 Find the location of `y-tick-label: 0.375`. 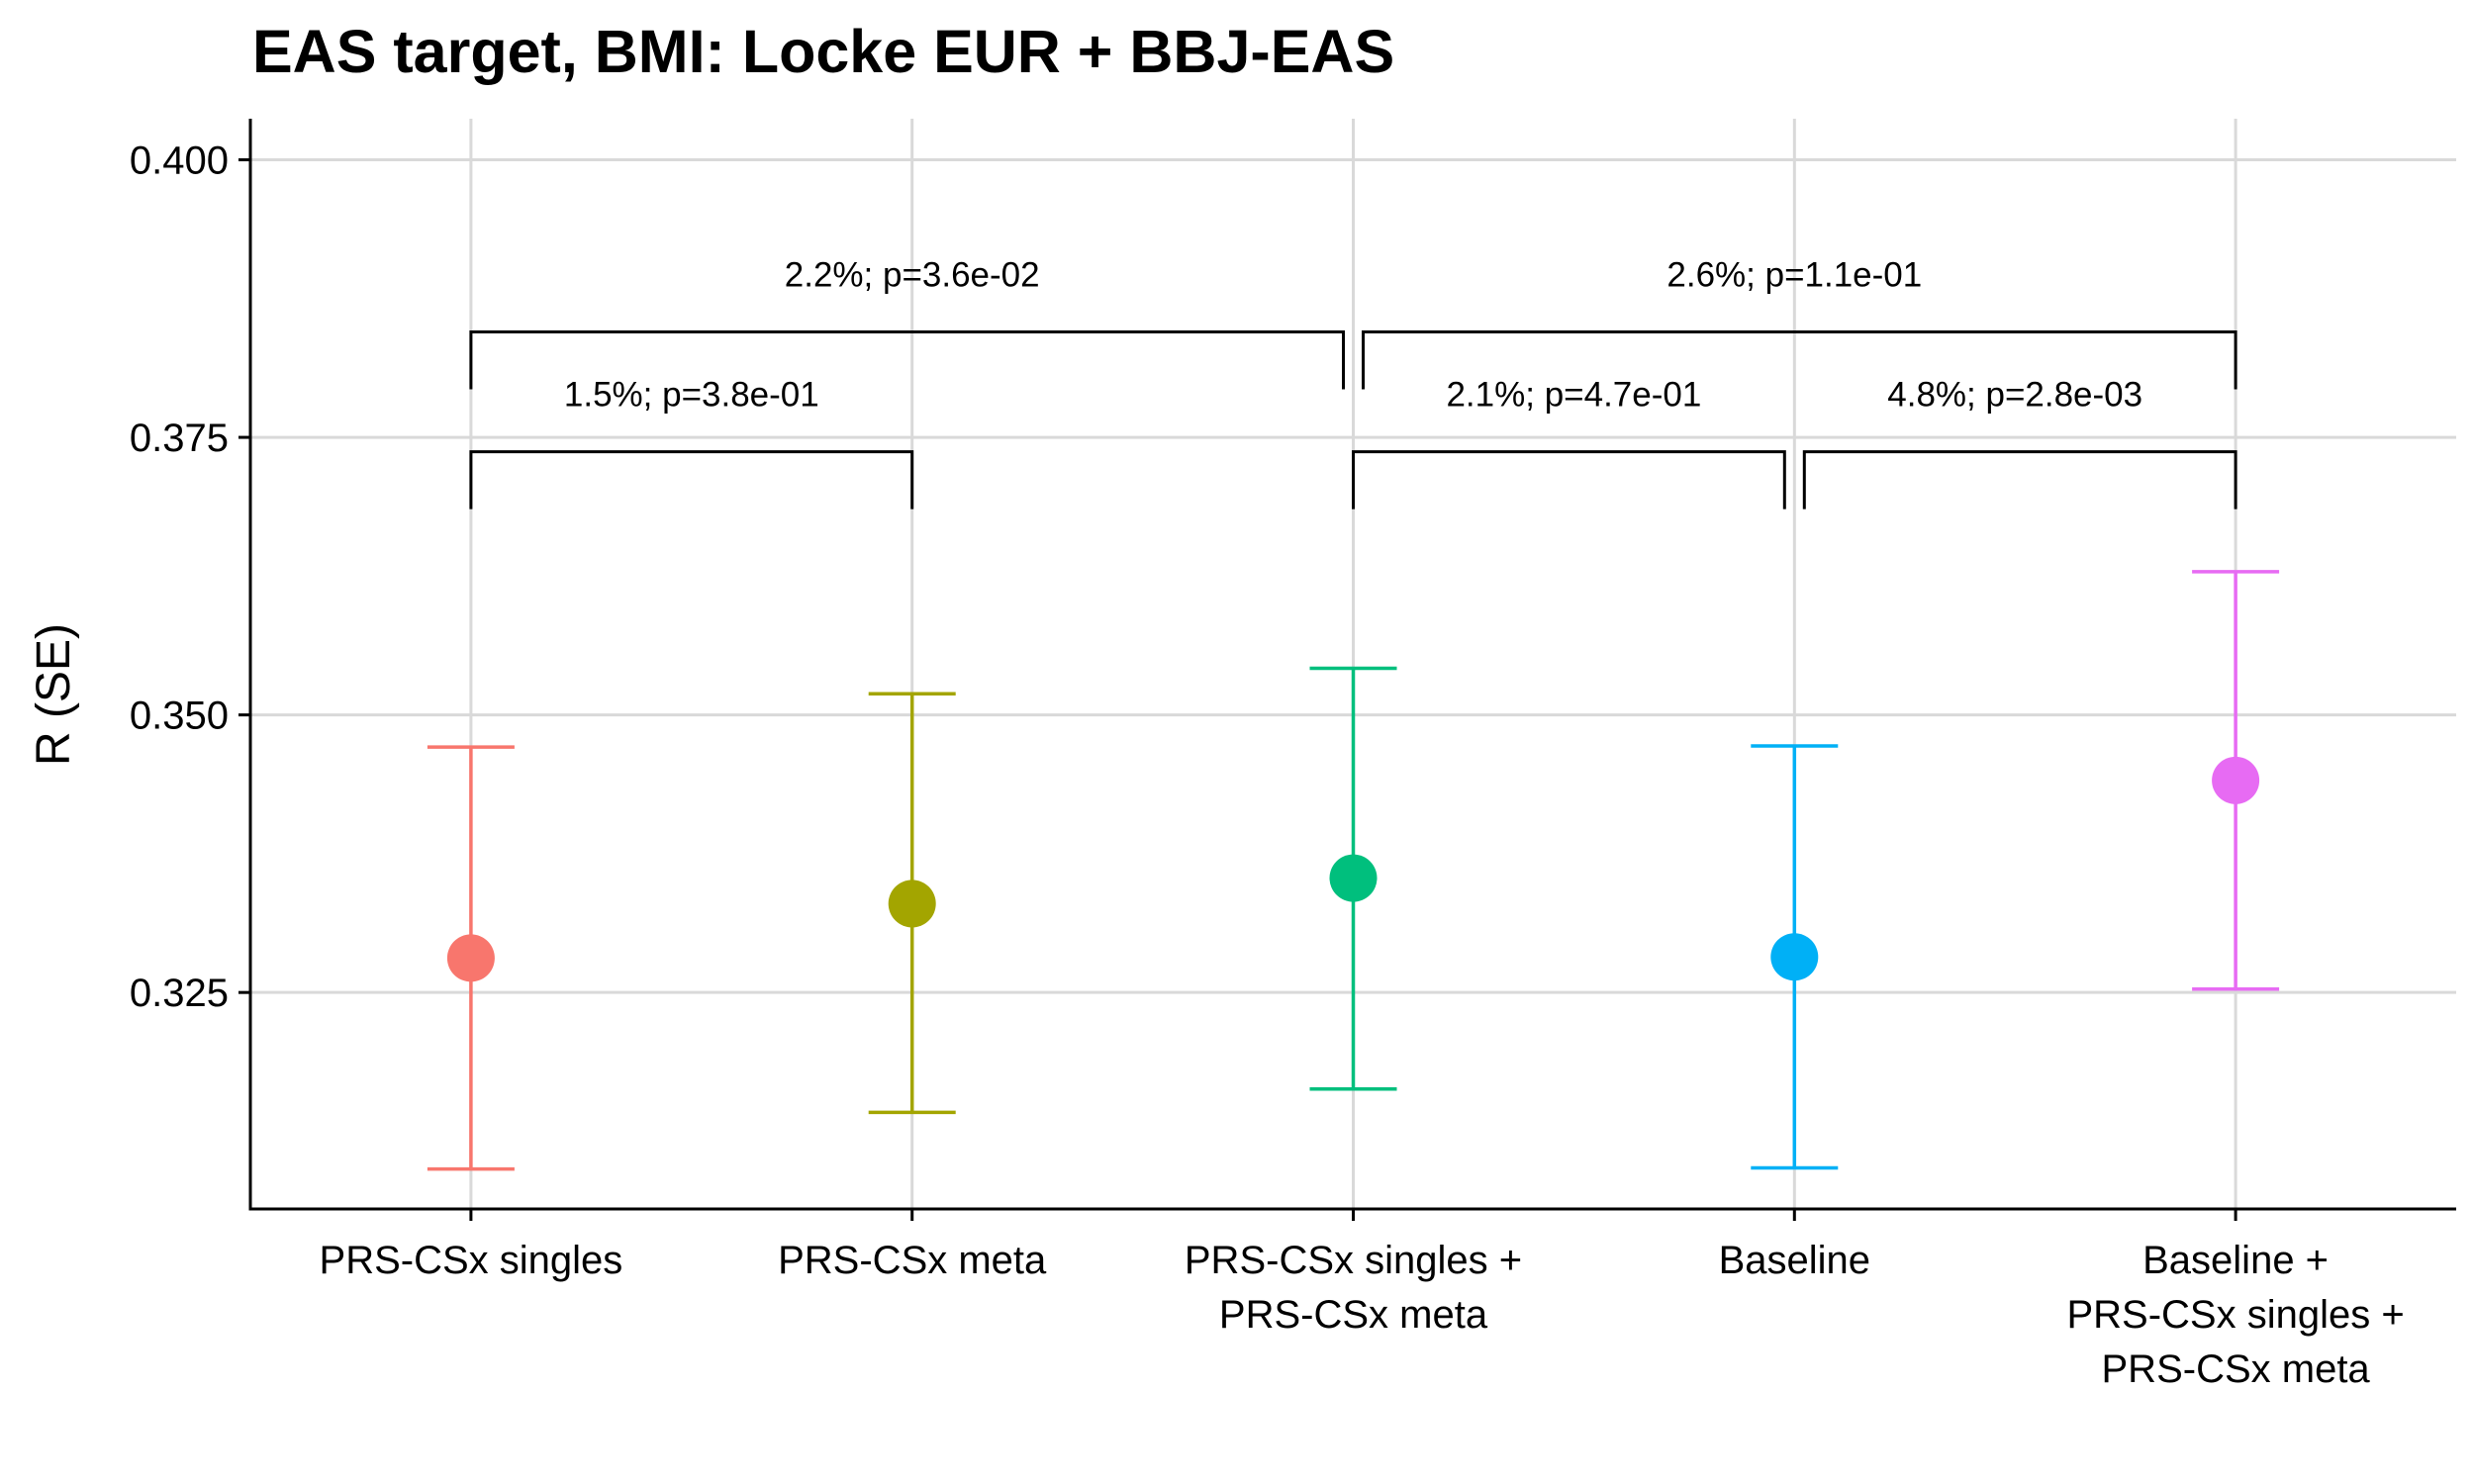

y-tick-label: 0.375 is located at coordinates (179, 438).